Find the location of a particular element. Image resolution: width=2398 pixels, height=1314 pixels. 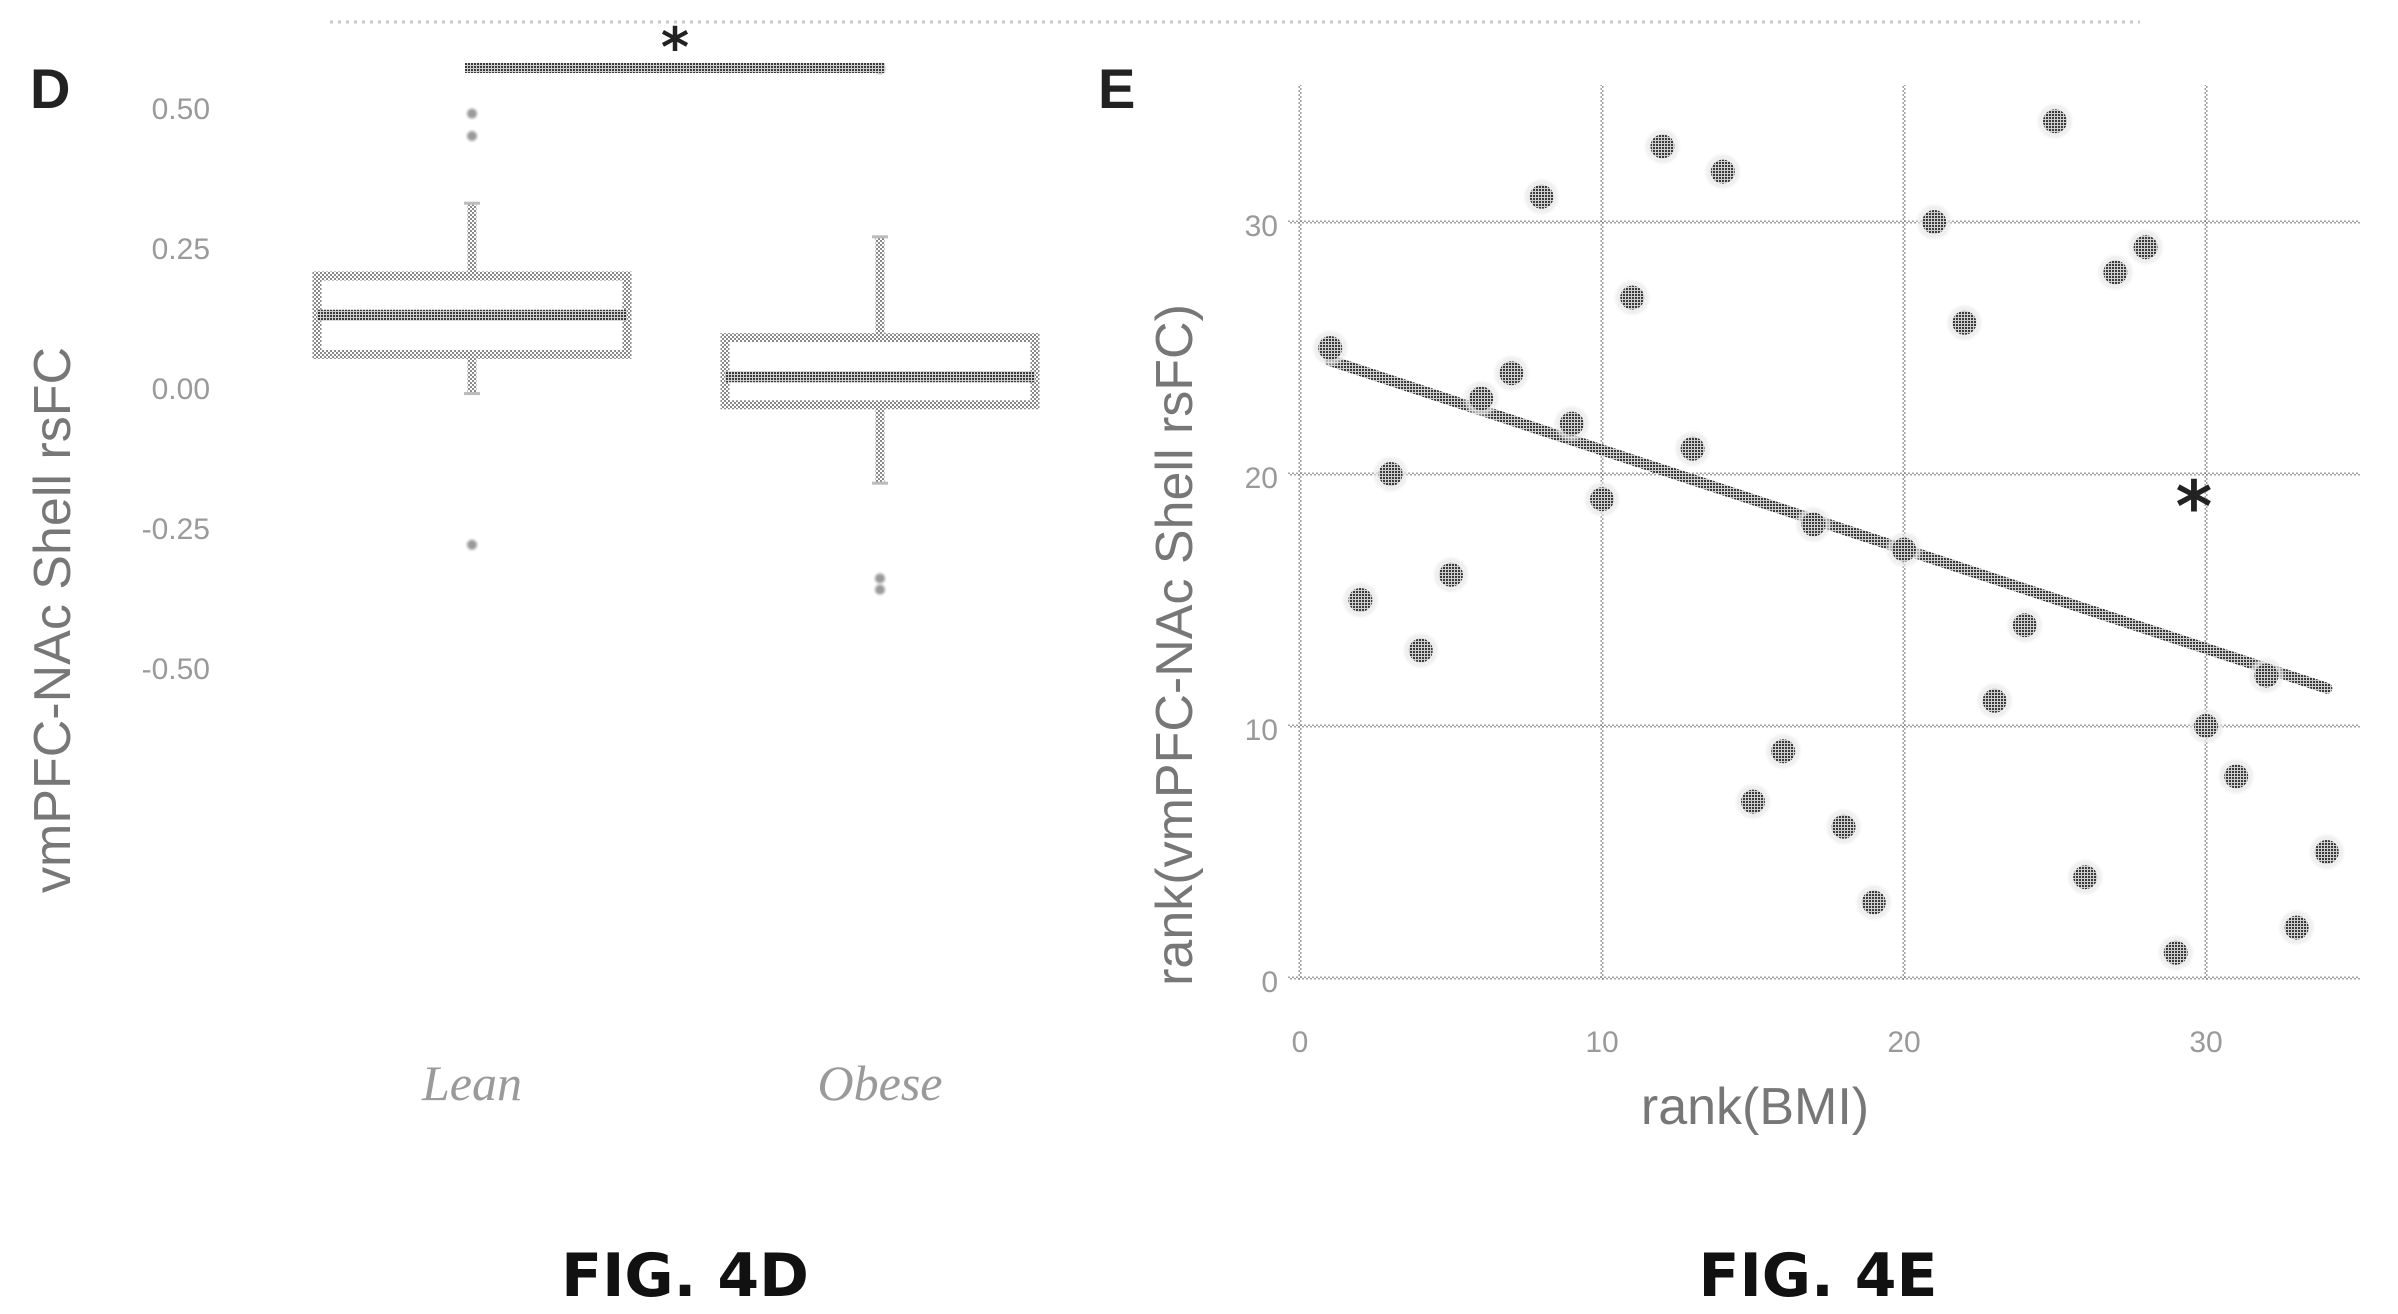

panel-d-y-tick-label: 0.00 is located at coordinates (181, 389).